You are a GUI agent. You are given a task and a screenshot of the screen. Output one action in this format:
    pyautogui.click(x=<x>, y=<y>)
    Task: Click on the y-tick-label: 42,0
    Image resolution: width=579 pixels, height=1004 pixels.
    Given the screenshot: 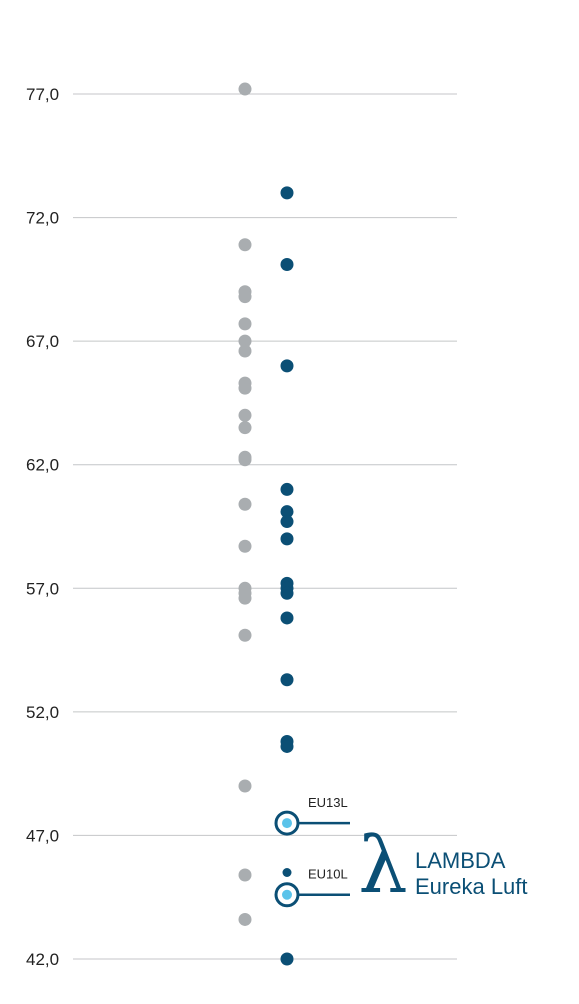 What is the action you would take?
    pyautogui.click(x=42, y=959)
    